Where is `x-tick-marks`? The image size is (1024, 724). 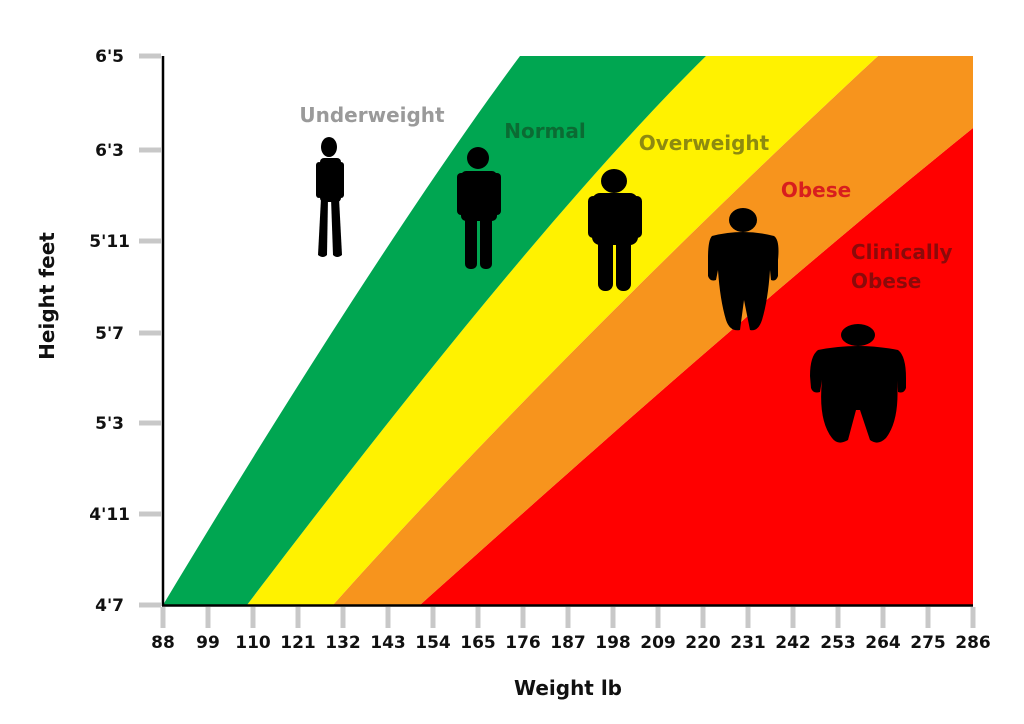 x-tick-marks is located at coordinates (568, 617).